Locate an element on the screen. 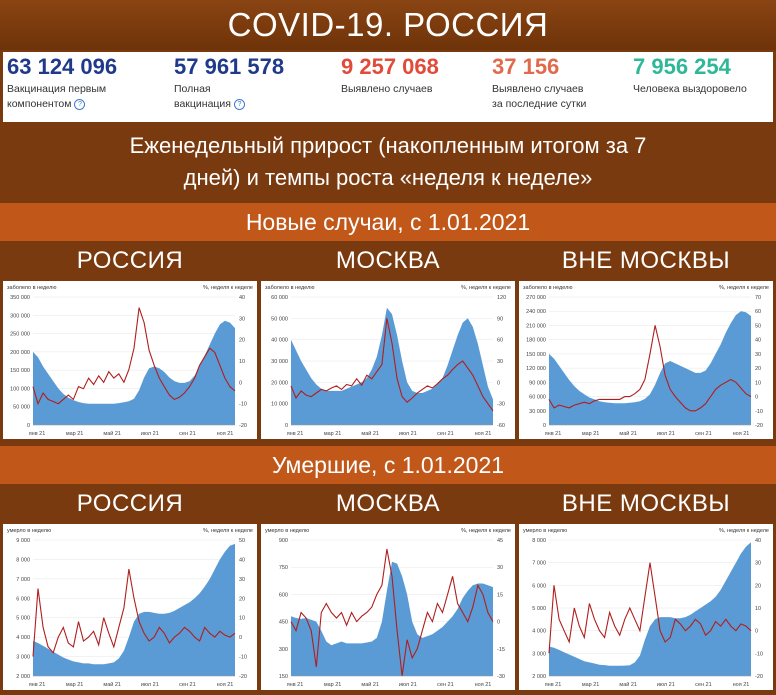 The image size is (776, 695). left-tick-label: 600 is located at coordinates (283, 595).